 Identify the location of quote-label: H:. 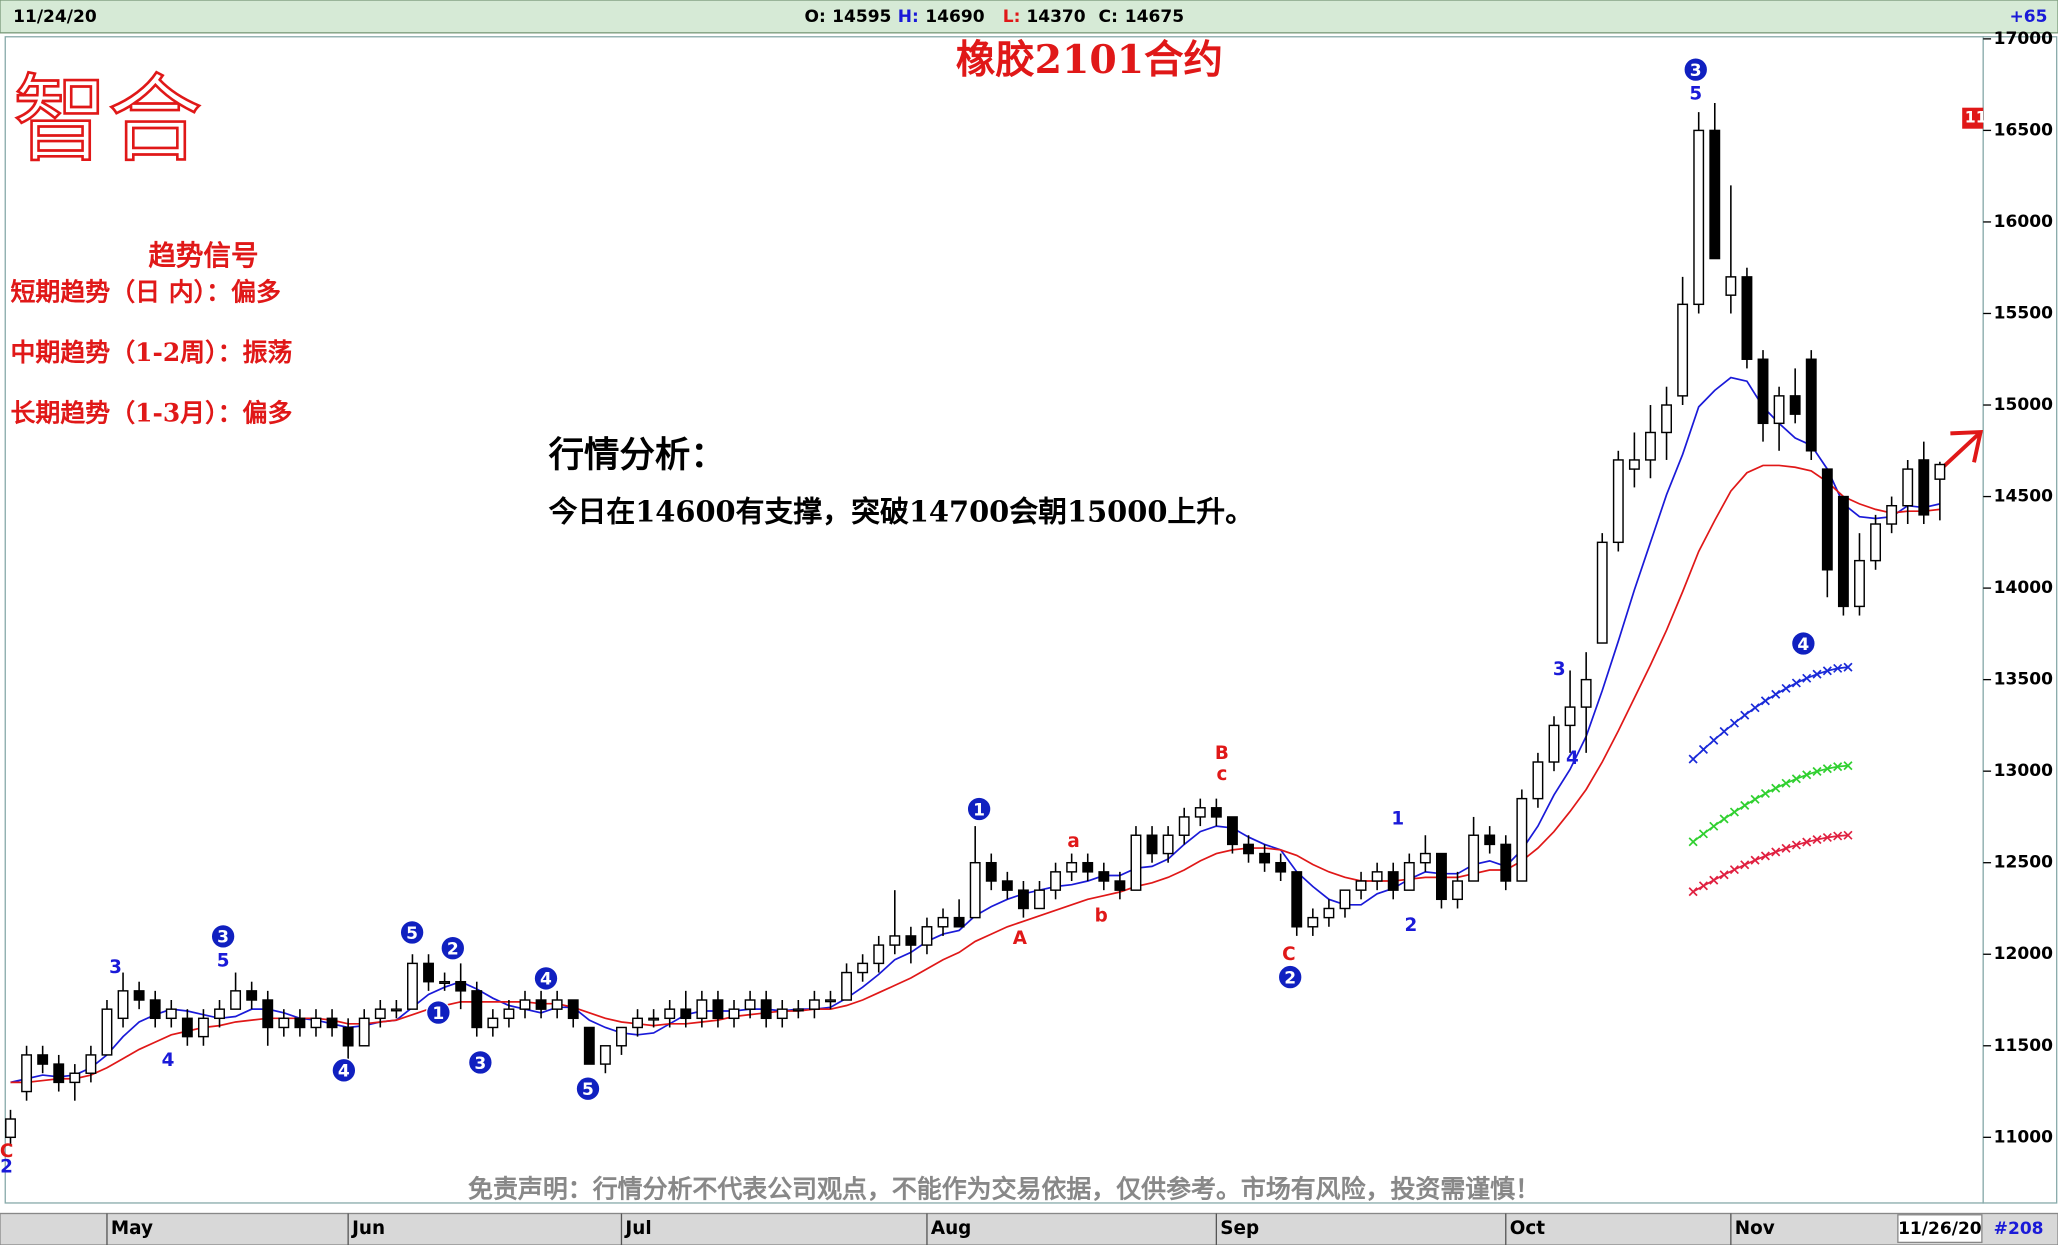
(908, 17).